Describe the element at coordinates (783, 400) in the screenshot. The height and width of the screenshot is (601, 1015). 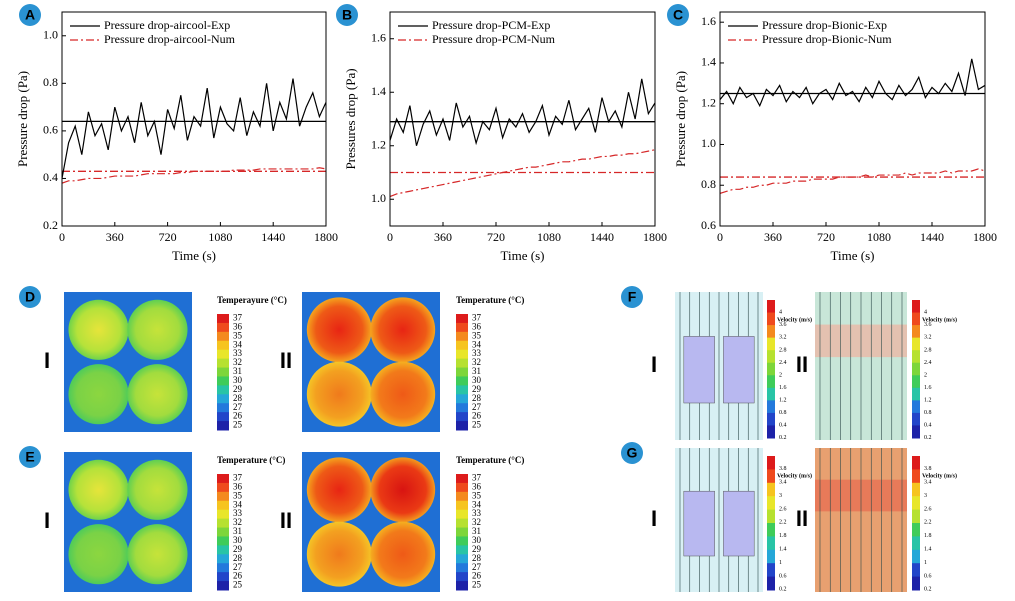
I see `colorbar-tick: 1.2` at that location.